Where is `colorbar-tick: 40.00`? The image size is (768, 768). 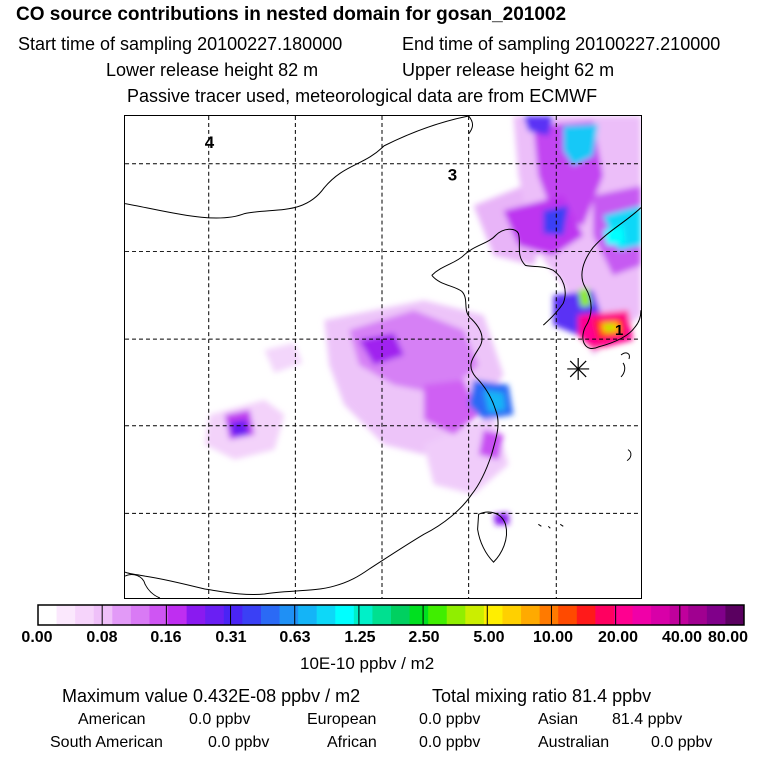 colorbar-tick: 40.00 is located at coordinates (682, 637).